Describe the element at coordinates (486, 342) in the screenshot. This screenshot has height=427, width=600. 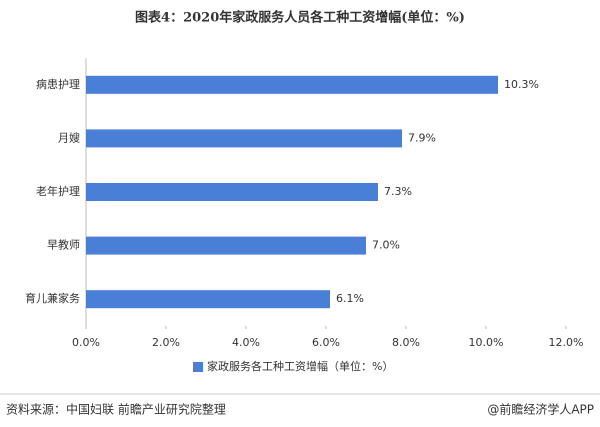
I see `x-tick-label: 10.0%` at that location.